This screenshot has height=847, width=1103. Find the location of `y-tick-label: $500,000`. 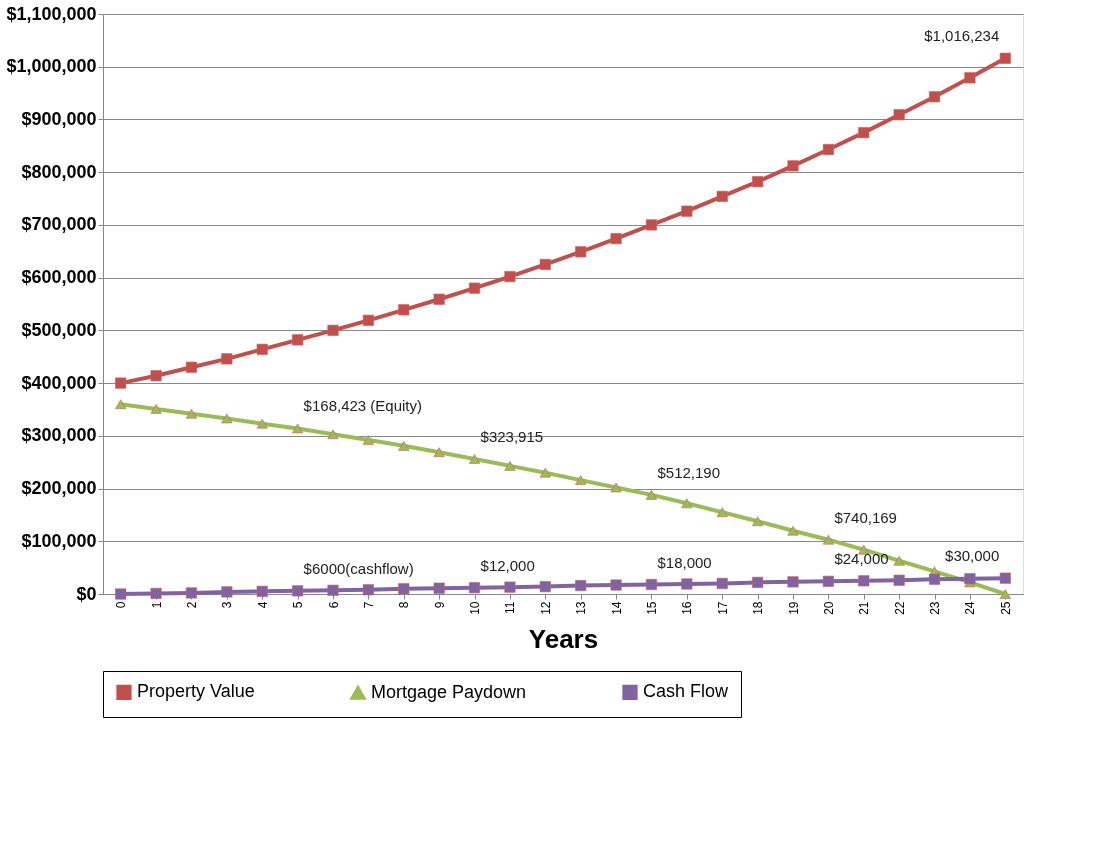

y-tick-label: $500,000 is located at coordinates (59, 329).